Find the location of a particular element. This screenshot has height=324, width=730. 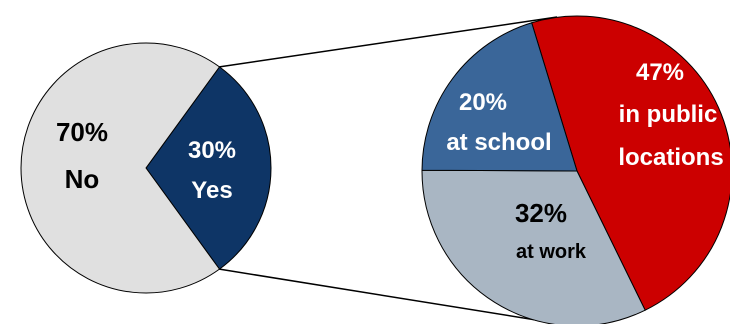

slice-label-yes-pct: 30% is located at coordinates (212, 150).